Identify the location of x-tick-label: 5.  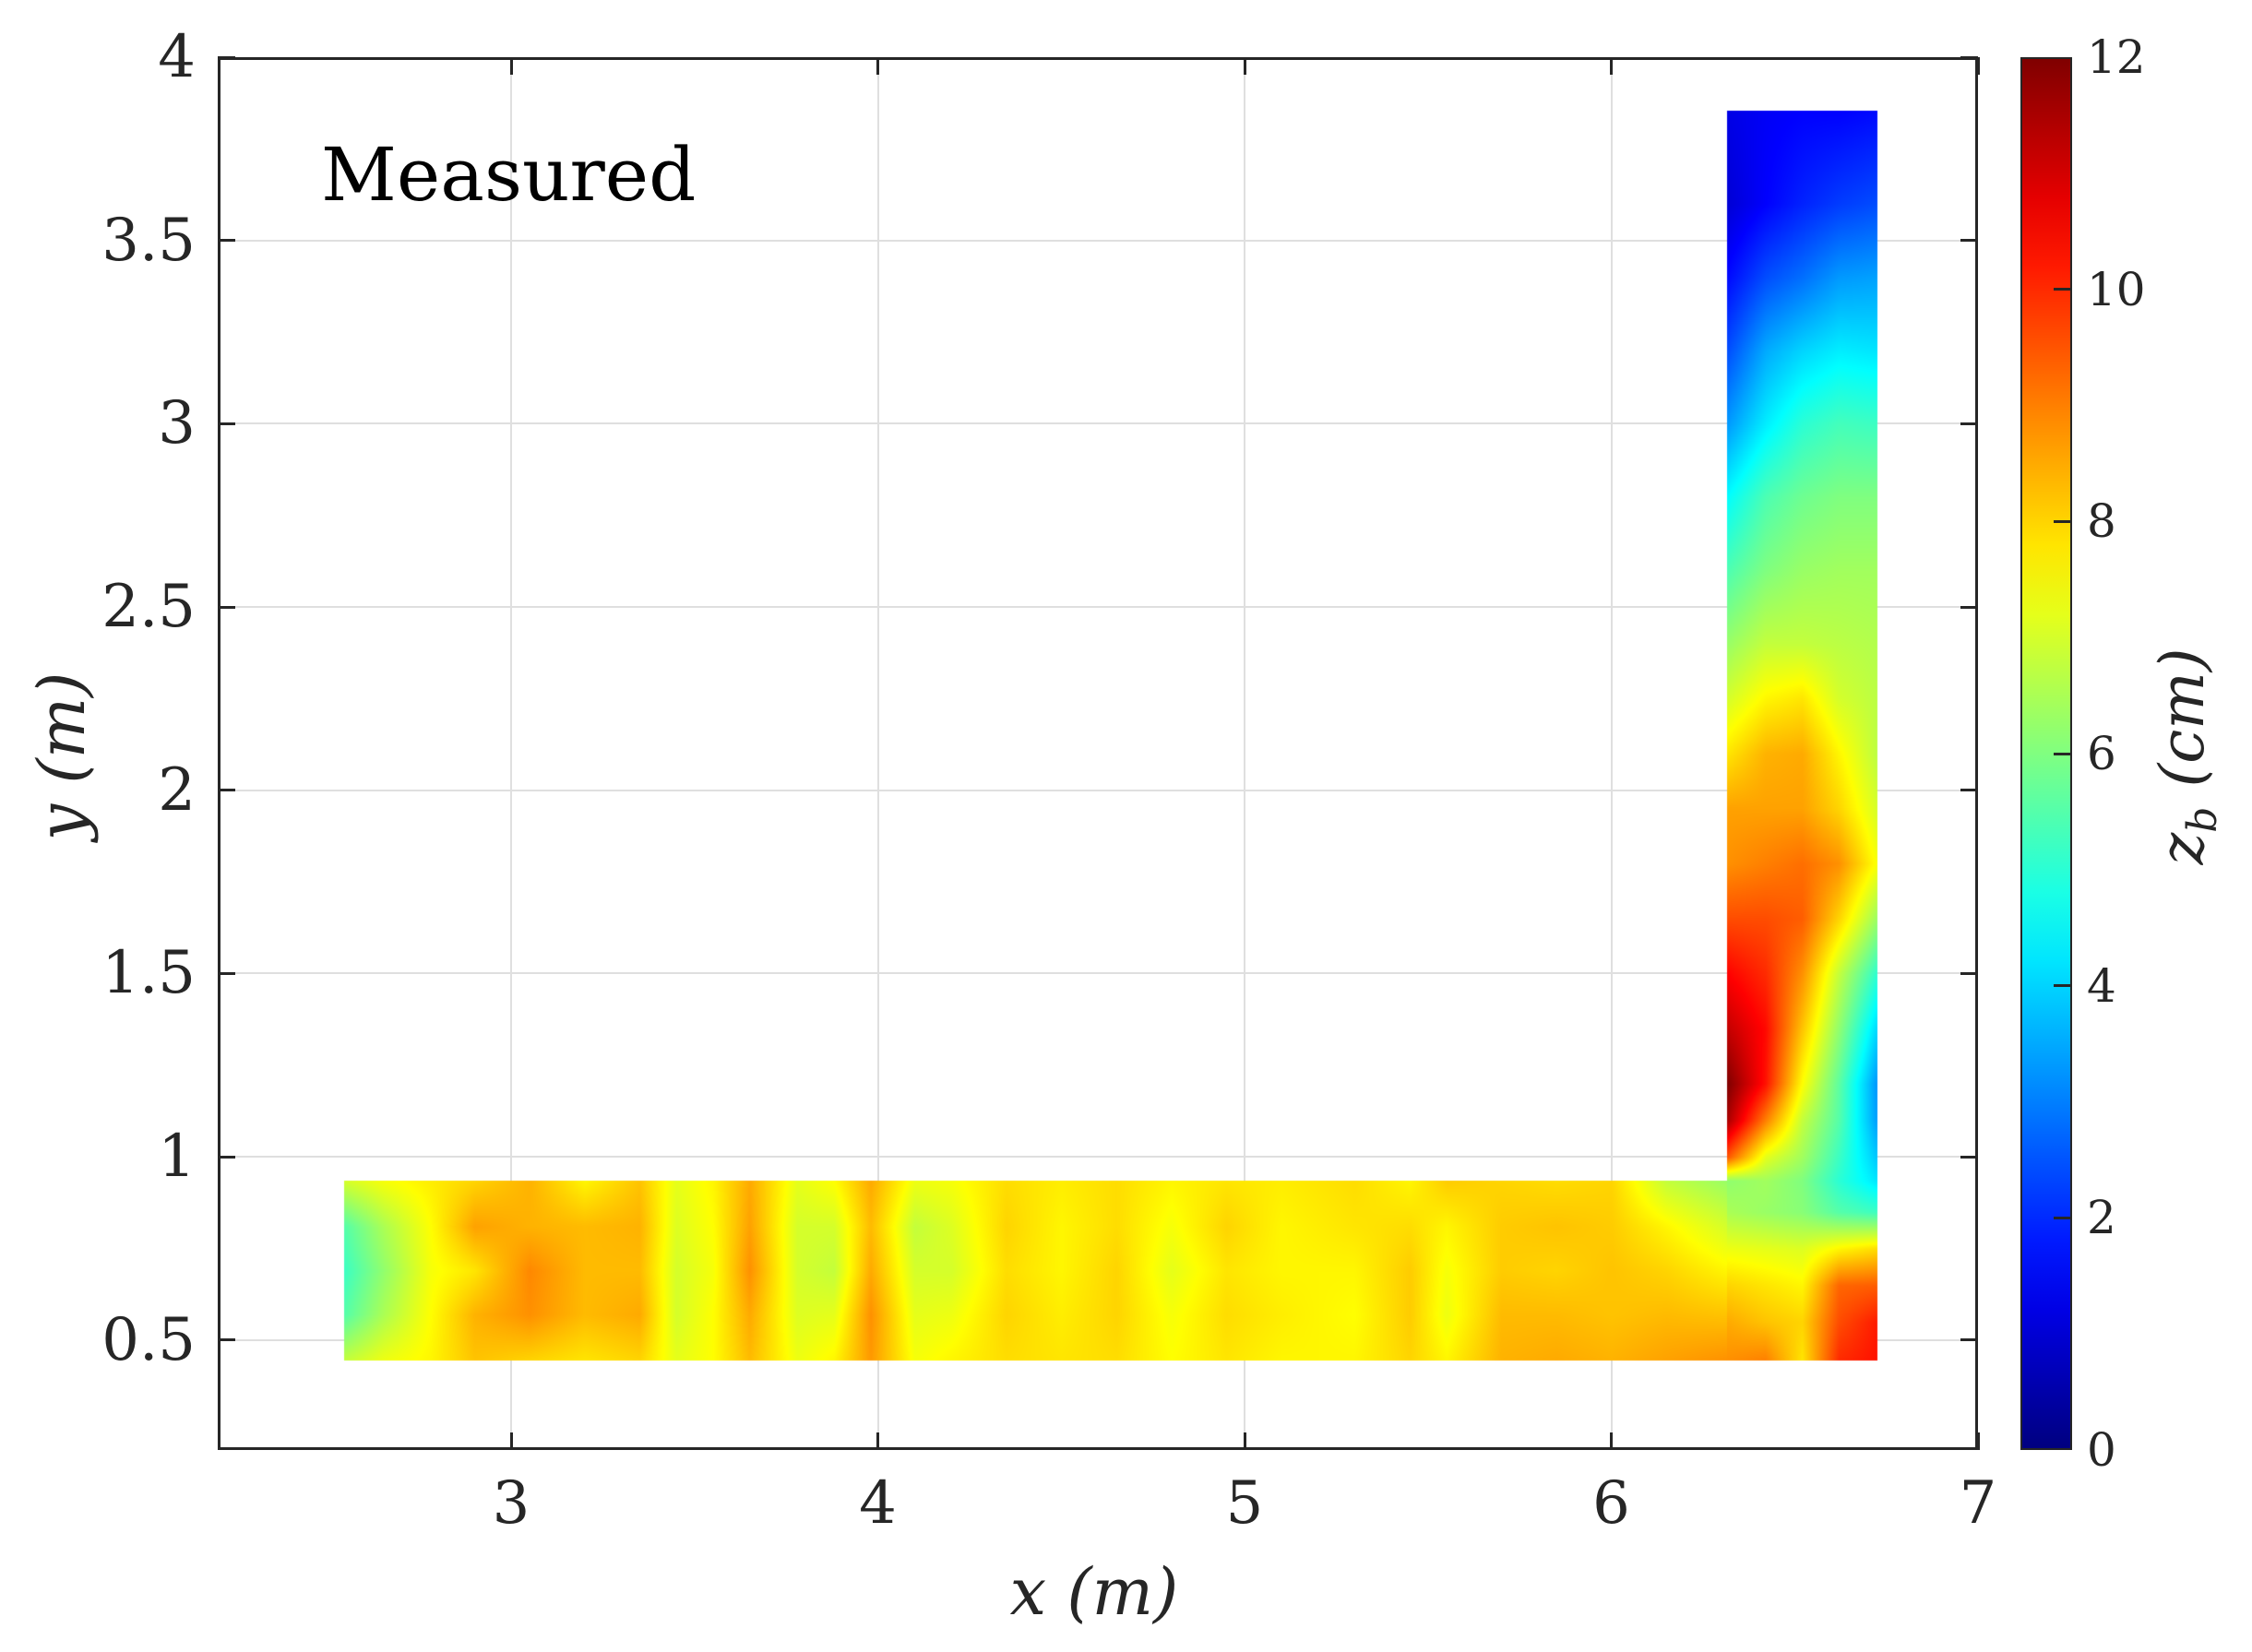
(1244, 1503).